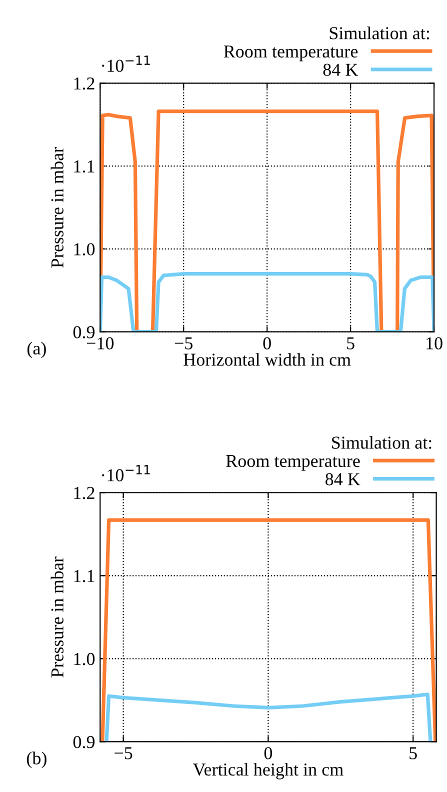 This screenshot has width=447, height=792. What do you see at coordinates (268, 717) in the screenshot?
I see `line-series` at bounding box center [268, 717].